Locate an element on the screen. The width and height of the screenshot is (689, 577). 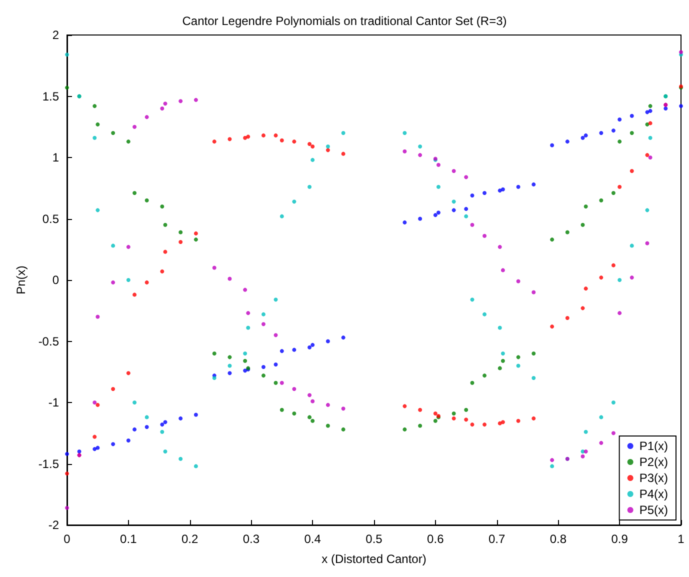
y-tick-label: -0.5 is located at coordinates (49, 341).